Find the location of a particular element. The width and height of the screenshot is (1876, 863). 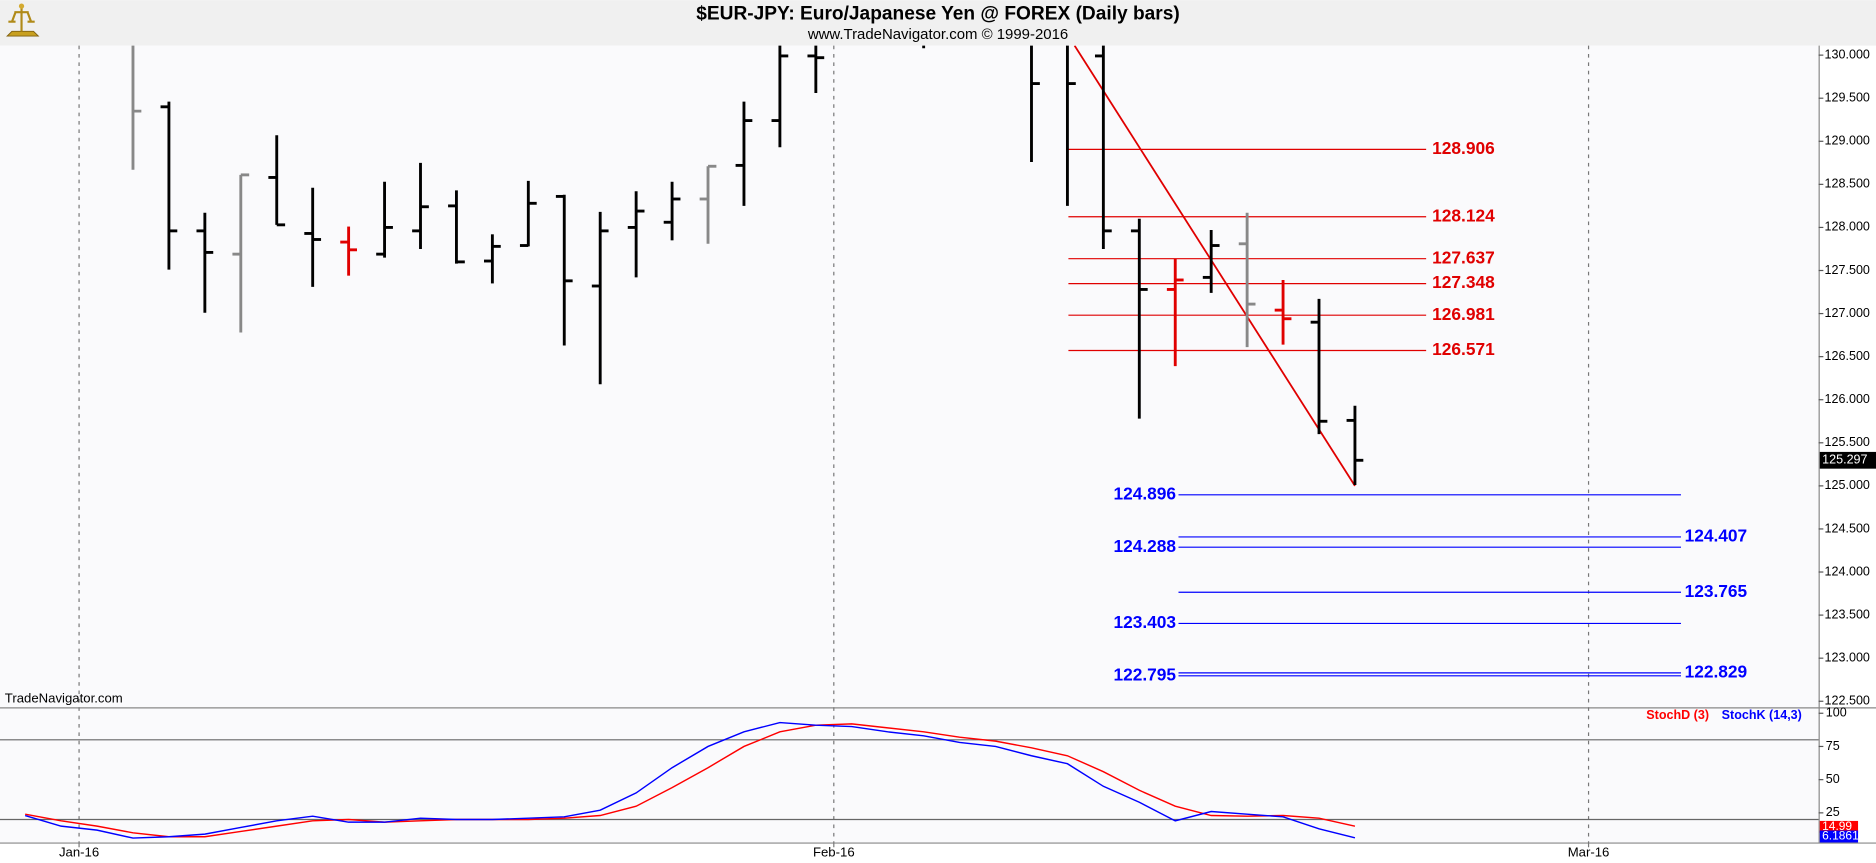

chart-subtitle: www.TradeNavigator.com © 1999-2016 is located at coordinates (937, 34).